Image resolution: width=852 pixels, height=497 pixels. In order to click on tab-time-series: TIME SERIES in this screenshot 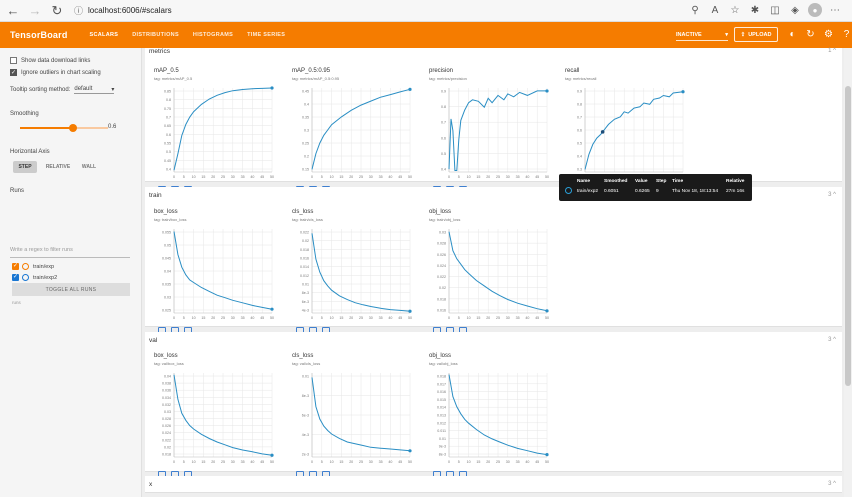, I will do `click(266, 35)`.